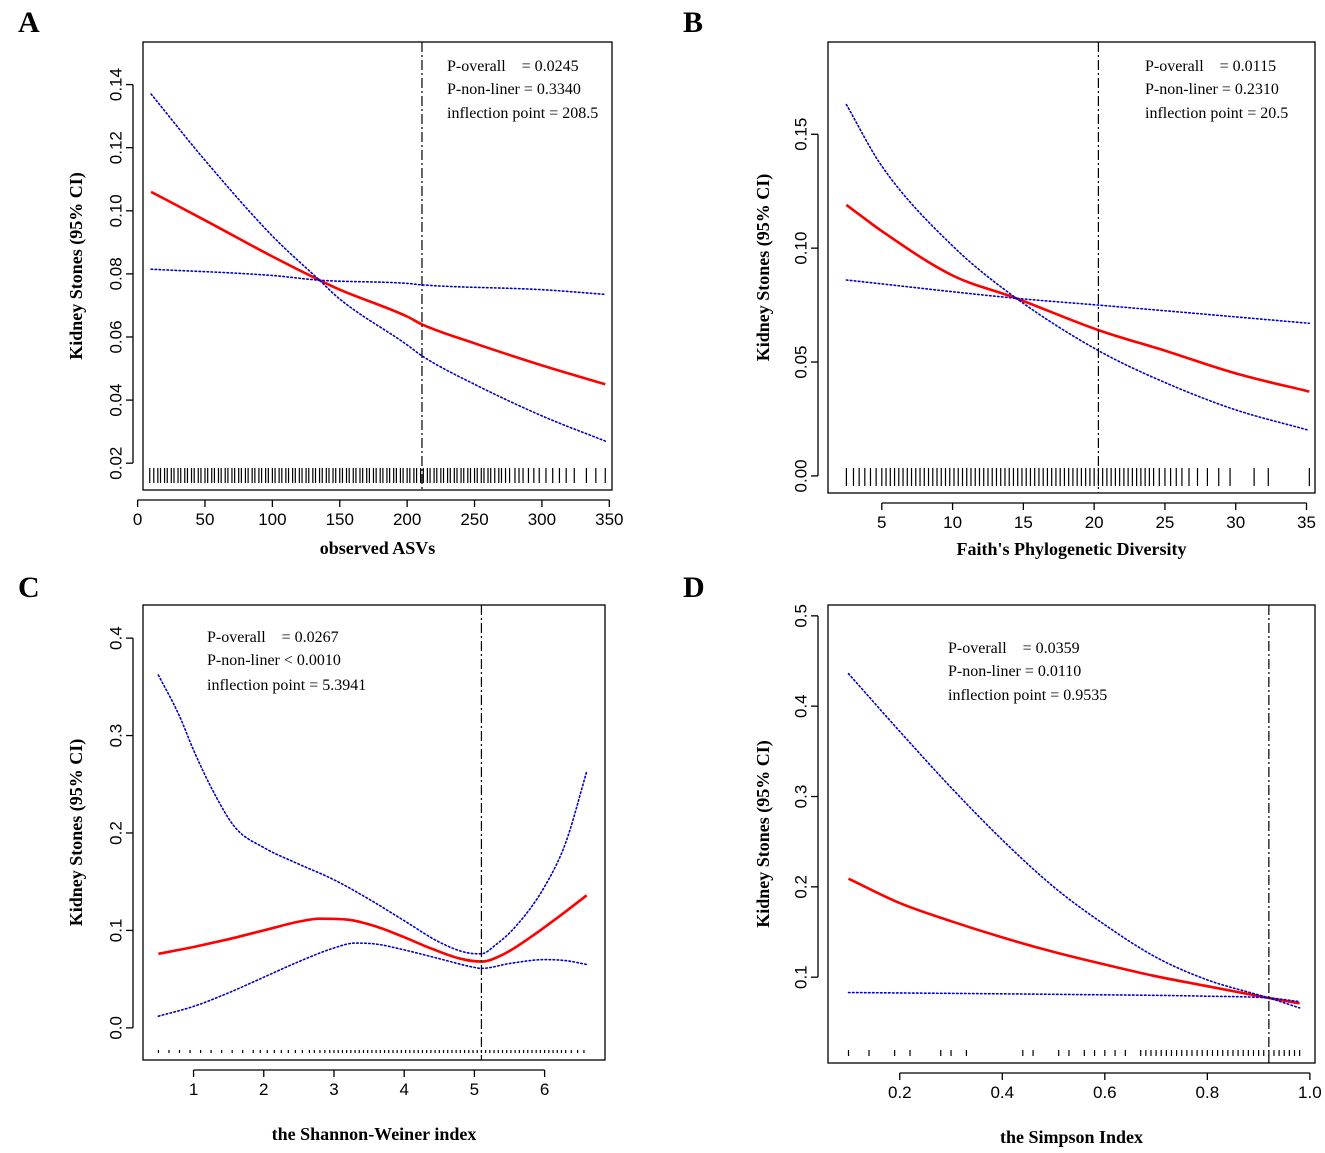 The width and height of the screenshot is (1325, 1153). I want to click on y-axis: 0.02 0.04 0.06 0.08 0.10 0.12 0.14, so click(120, 274).